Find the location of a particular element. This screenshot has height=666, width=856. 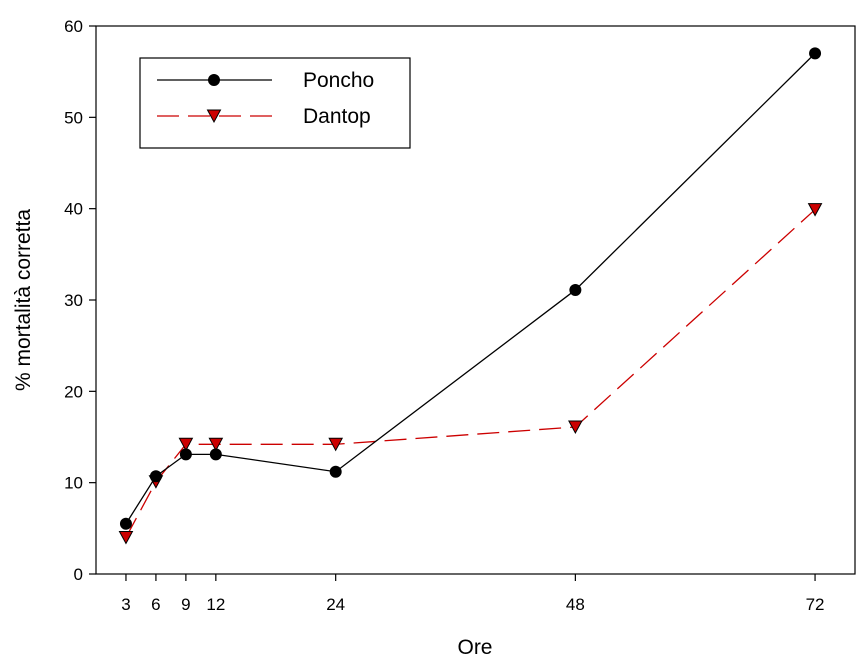

y-axis: 0 10 20 30 40 50 60 is located at coordinates (80, 300).